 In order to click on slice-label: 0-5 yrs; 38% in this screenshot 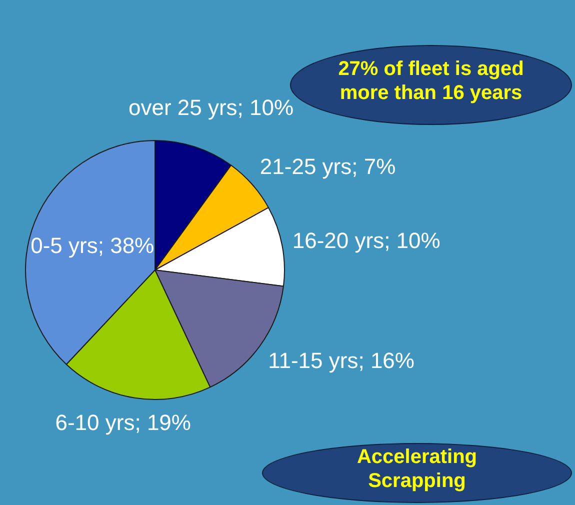, I will do `click(92, 246)`.